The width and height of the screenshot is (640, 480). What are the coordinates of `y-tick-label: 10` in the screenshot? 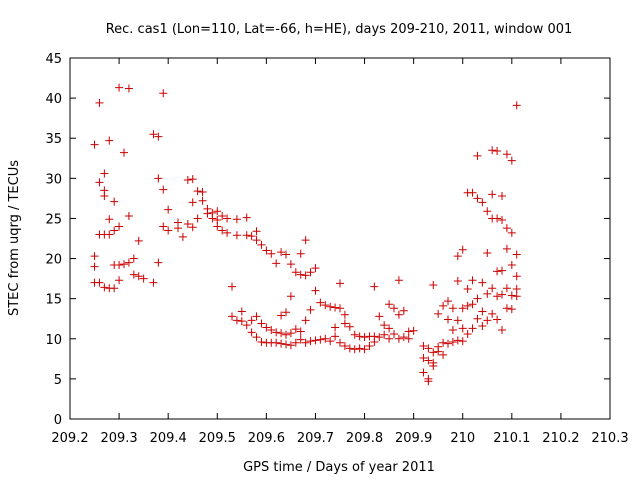 It's located at (53, 340).